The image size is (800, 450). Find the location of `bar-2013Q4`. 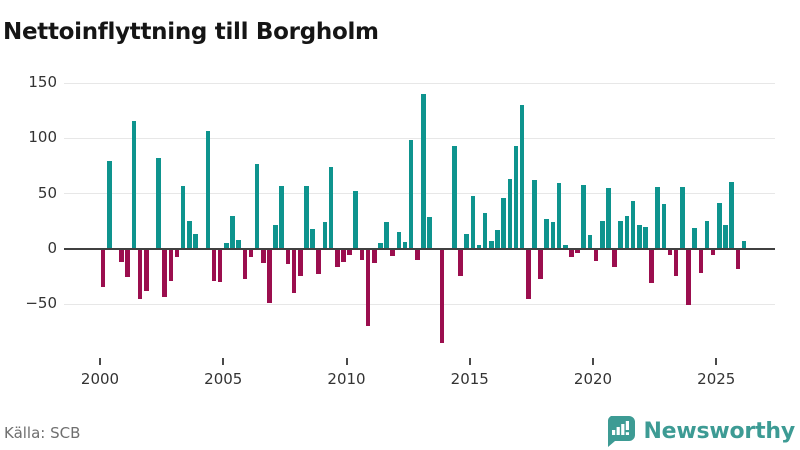

bar-2013Q4 is located at coordinates (442, 296).